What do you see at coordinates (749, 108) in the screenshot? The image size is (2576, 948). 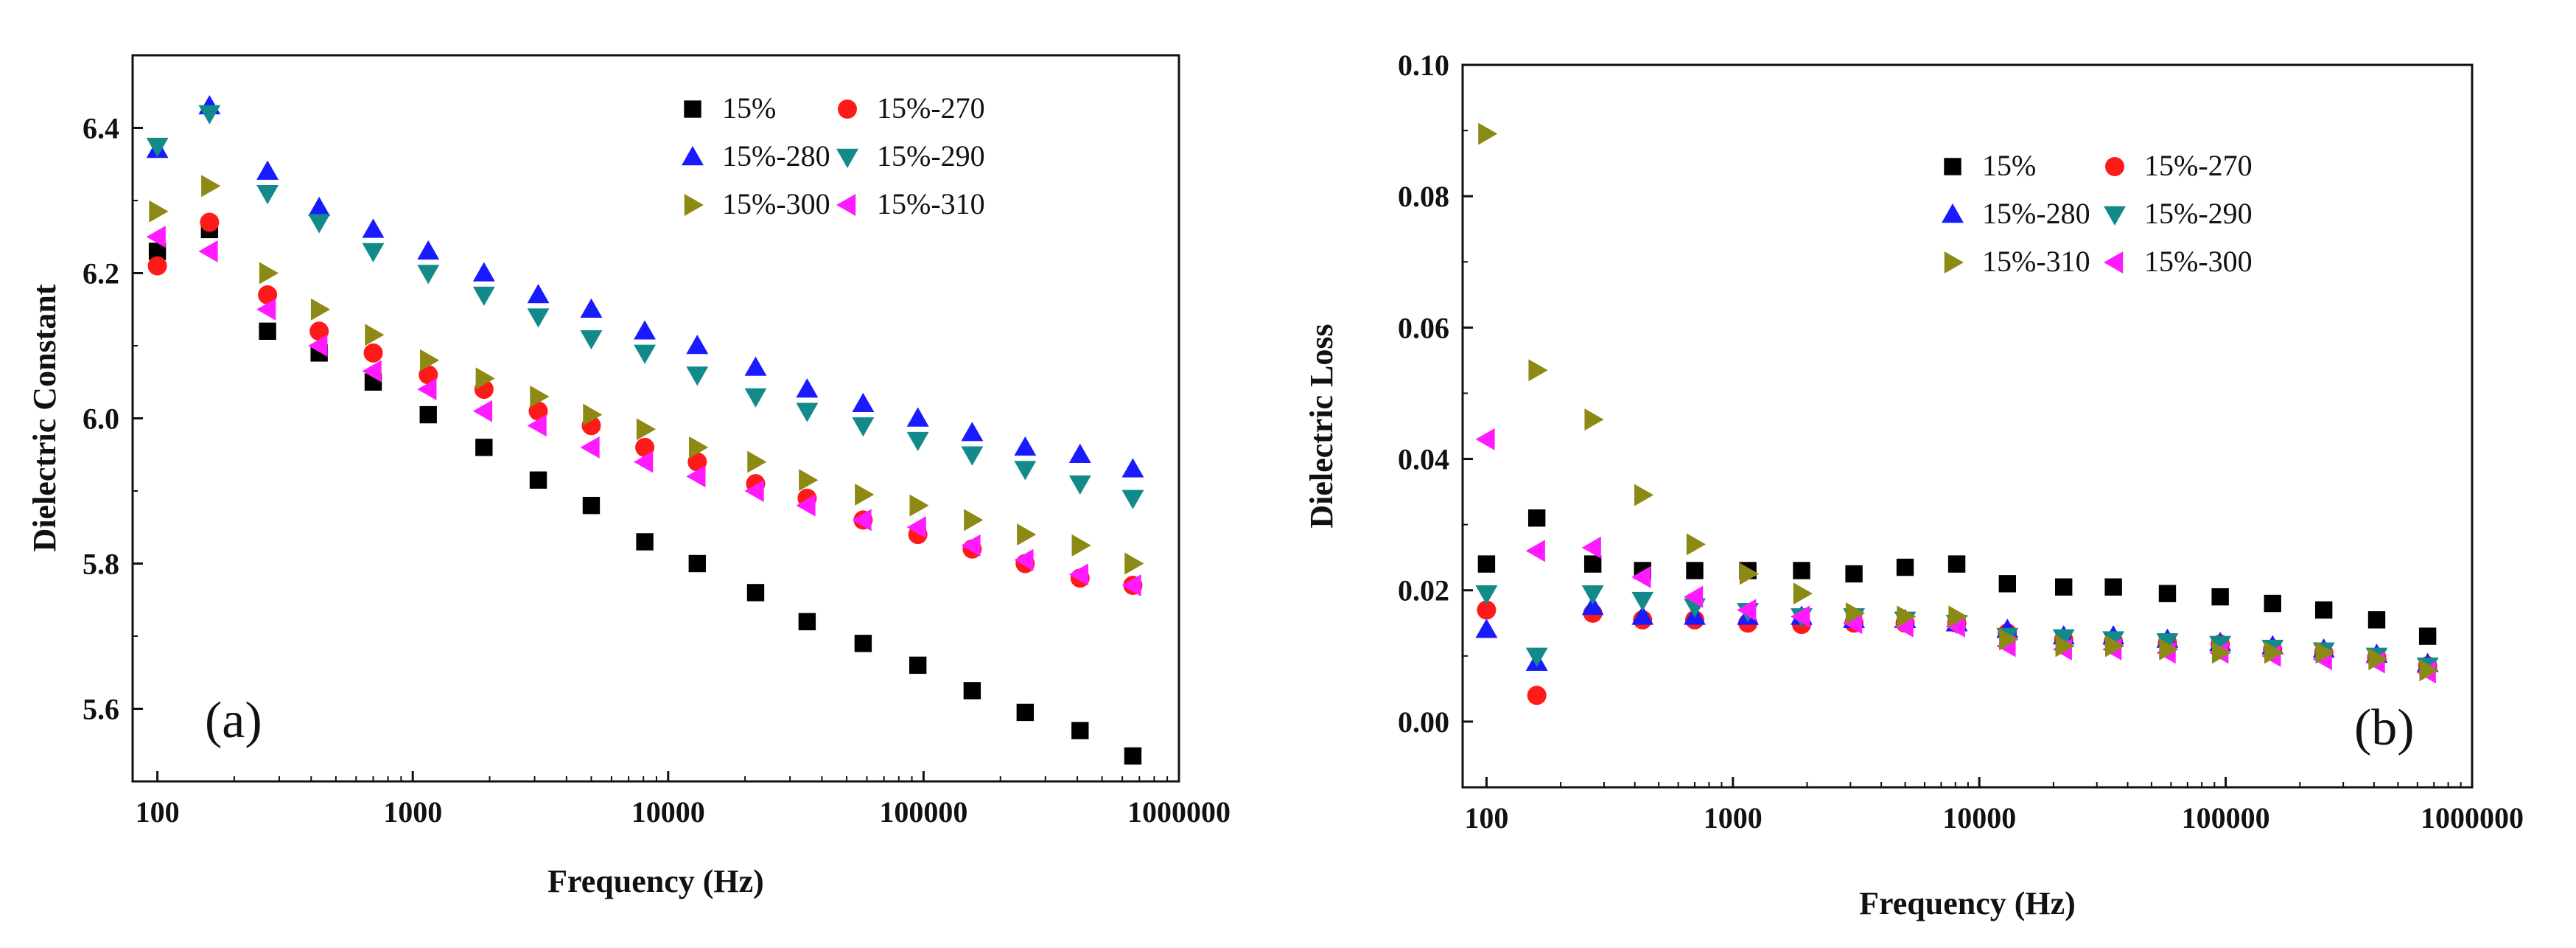 I see `legend-label: 15%` at bounding box center [749, 108].